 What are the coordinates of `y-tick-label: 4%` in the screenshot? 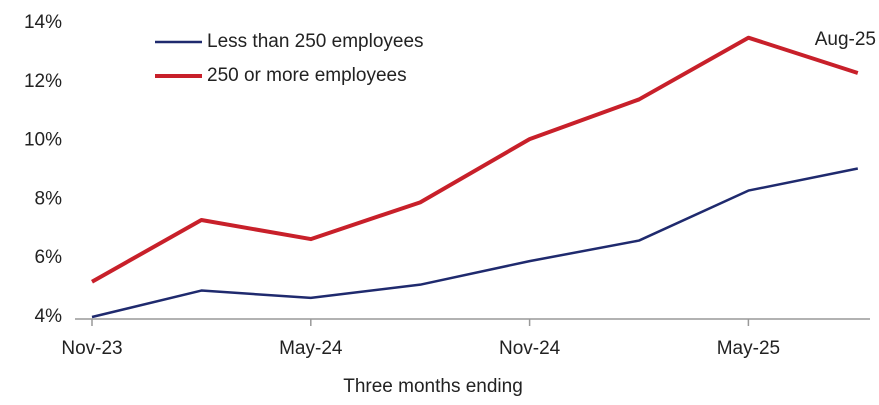 It's located at (49, 316).